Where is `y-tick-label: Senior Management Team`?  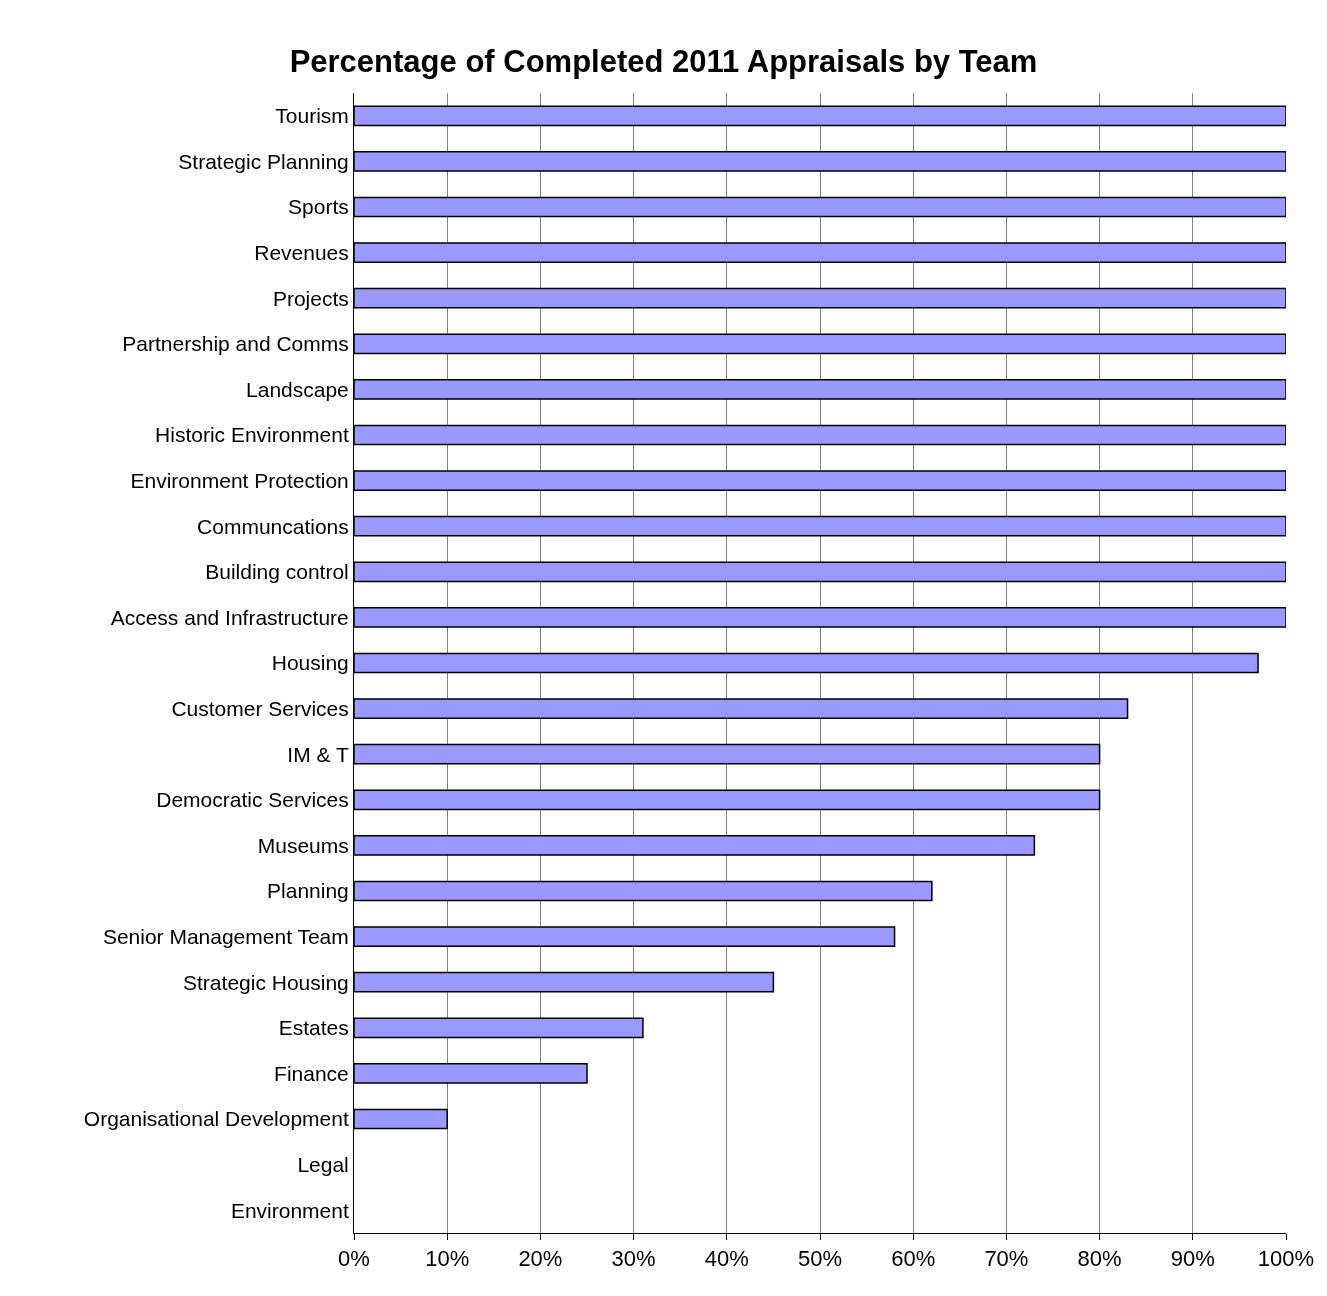 y-tick-label: Senior Management Team is located at coordinates (225, 936).